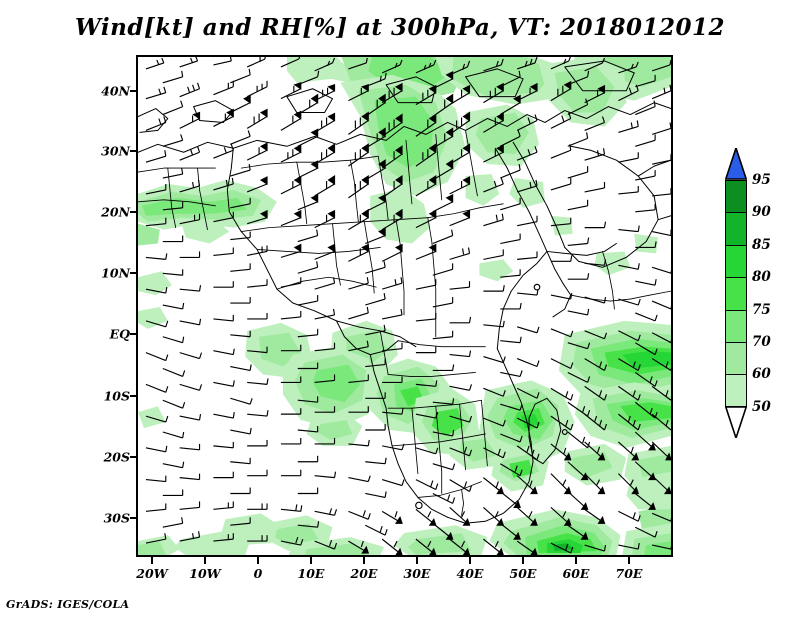 Image resolution: width=800 pixels, height=618 pixels. I want to click on y-tick-label: 20N, so click(115, 212).